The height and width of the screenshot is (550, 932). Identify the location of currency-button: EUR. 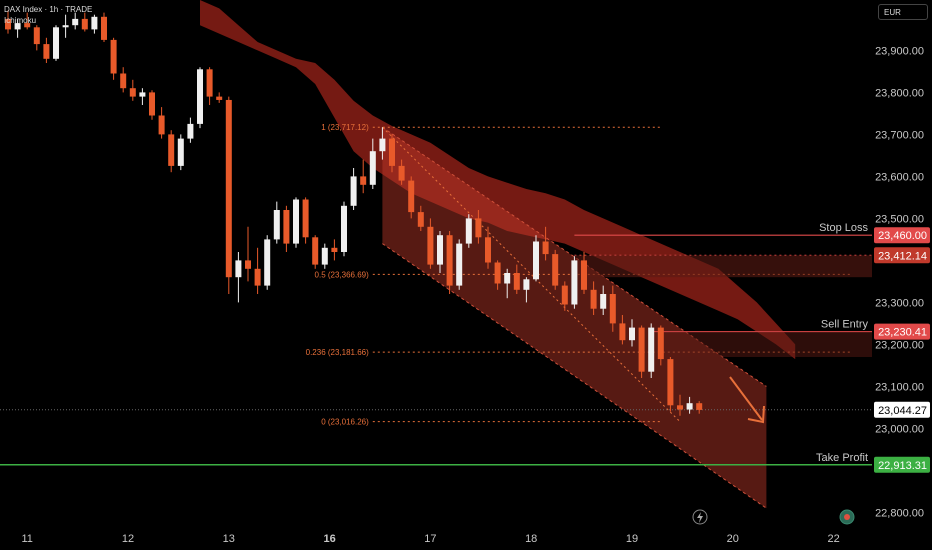
(903, 12).